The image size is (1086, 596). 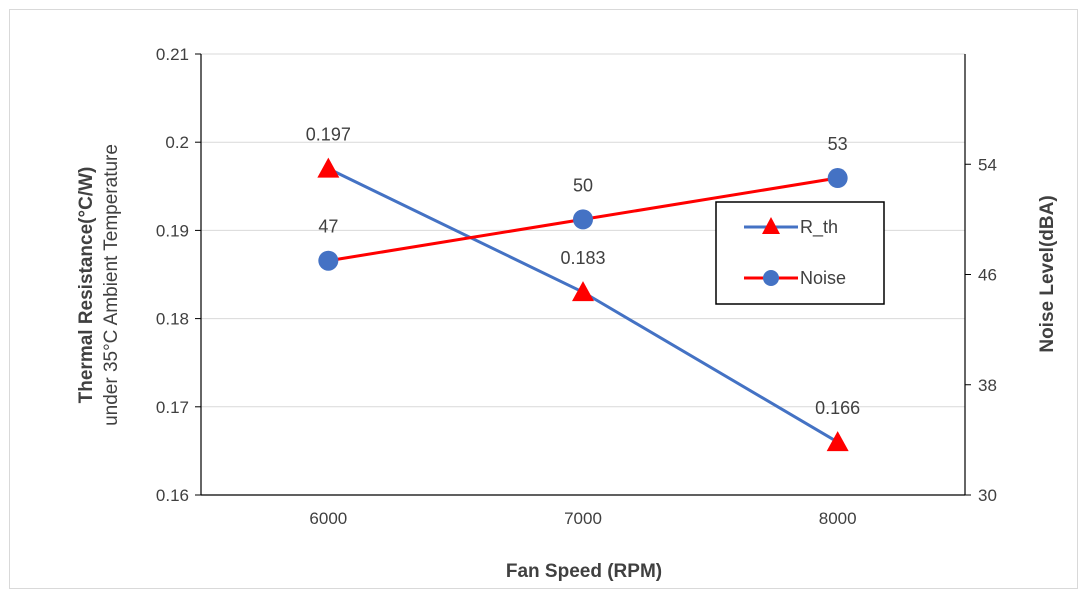 I want to click on data-label: 47, so click(x=328, y=227).